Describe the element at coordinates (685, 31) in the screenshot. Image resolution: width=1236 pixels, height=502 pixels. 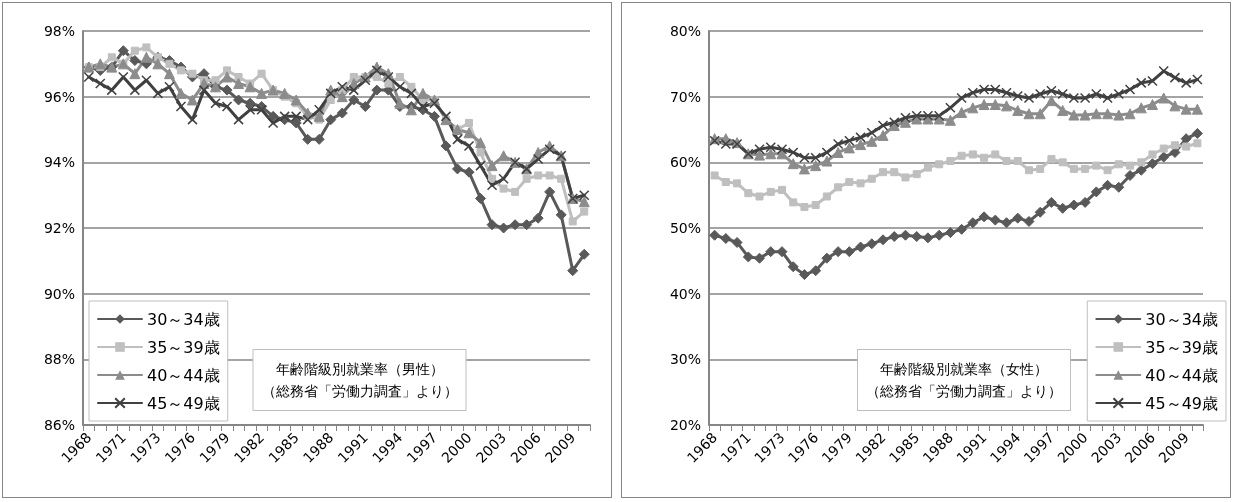
I see `y-tick-label: 80%` at that location.